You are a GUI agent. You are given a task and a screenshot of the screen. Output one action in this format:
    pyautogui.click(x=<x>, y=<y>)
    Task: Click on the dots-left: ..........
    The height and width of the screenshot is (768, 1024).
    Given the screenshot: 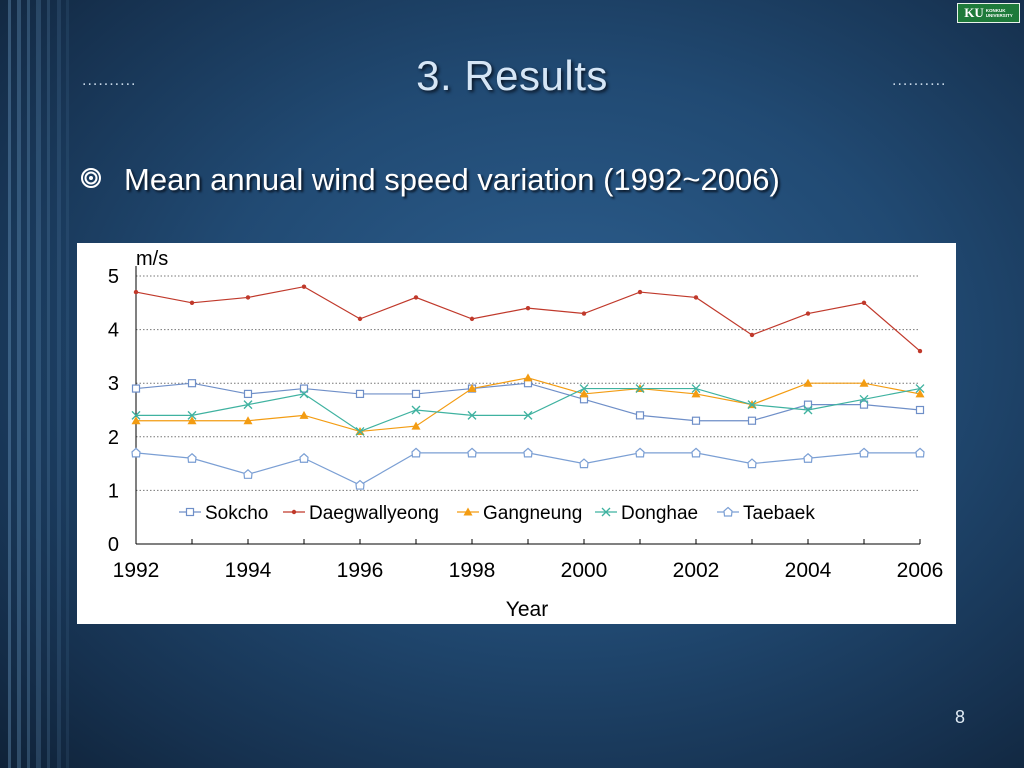 What is the action you would take?
    pyautogui.click(x=109, y=80)
    